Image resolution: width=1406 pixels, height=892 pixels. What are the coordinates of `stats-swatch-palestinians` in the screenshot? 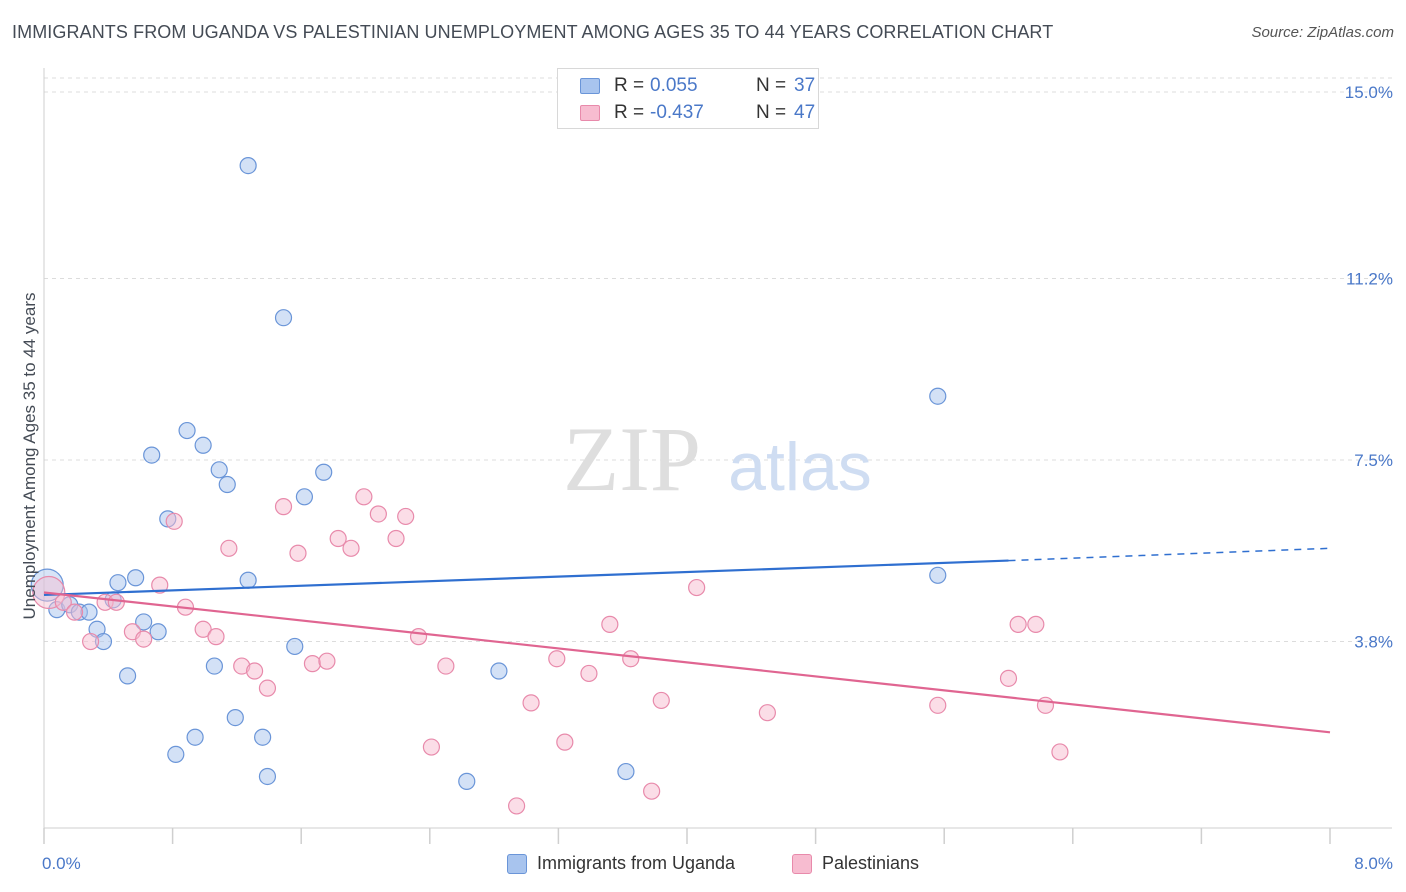 It's located at (590, 113).